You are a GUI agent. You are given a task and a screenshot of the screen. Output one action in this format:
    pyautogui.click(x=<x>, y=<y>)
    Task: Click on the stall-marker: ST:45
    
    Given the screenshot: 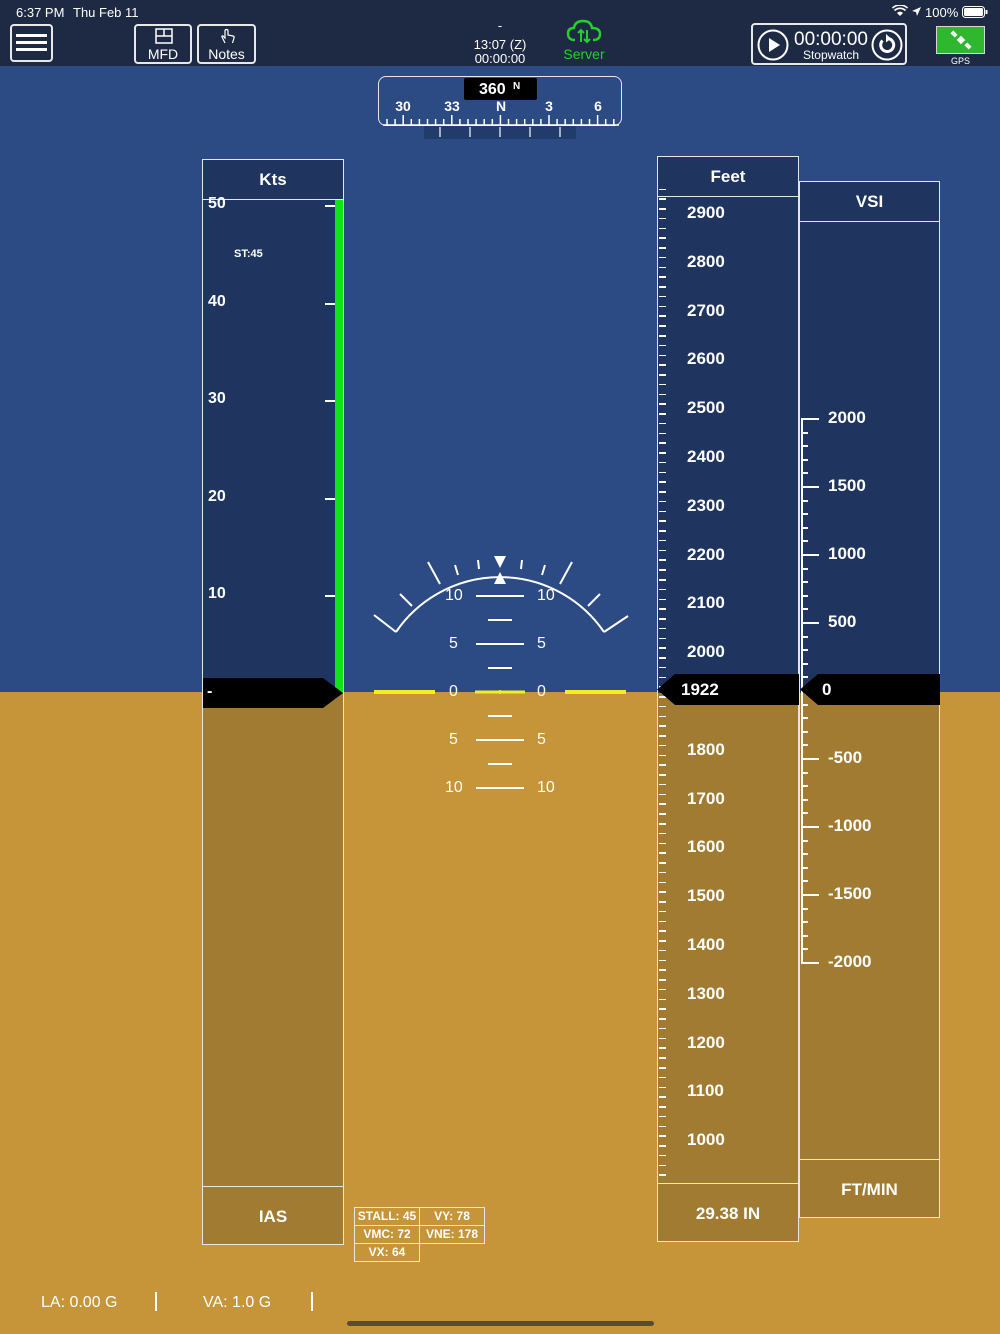 What is the action you would take?
    pyautogui.click(x=248, y=254)
    